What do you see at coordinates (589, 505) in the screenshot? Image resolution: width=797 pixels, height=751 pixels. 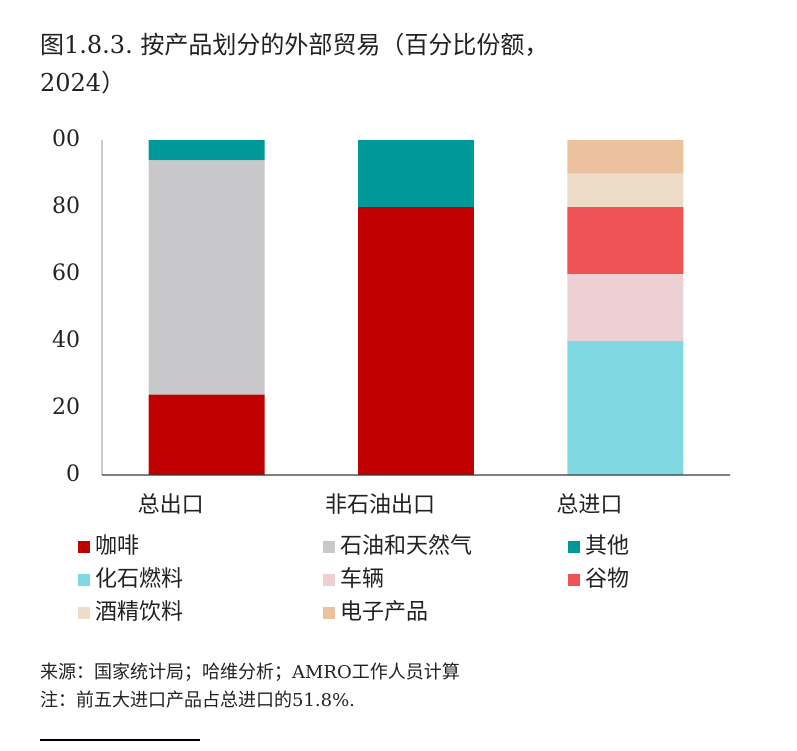 I see `x-tick-label: 总进口` at bounding box center [589, 505].